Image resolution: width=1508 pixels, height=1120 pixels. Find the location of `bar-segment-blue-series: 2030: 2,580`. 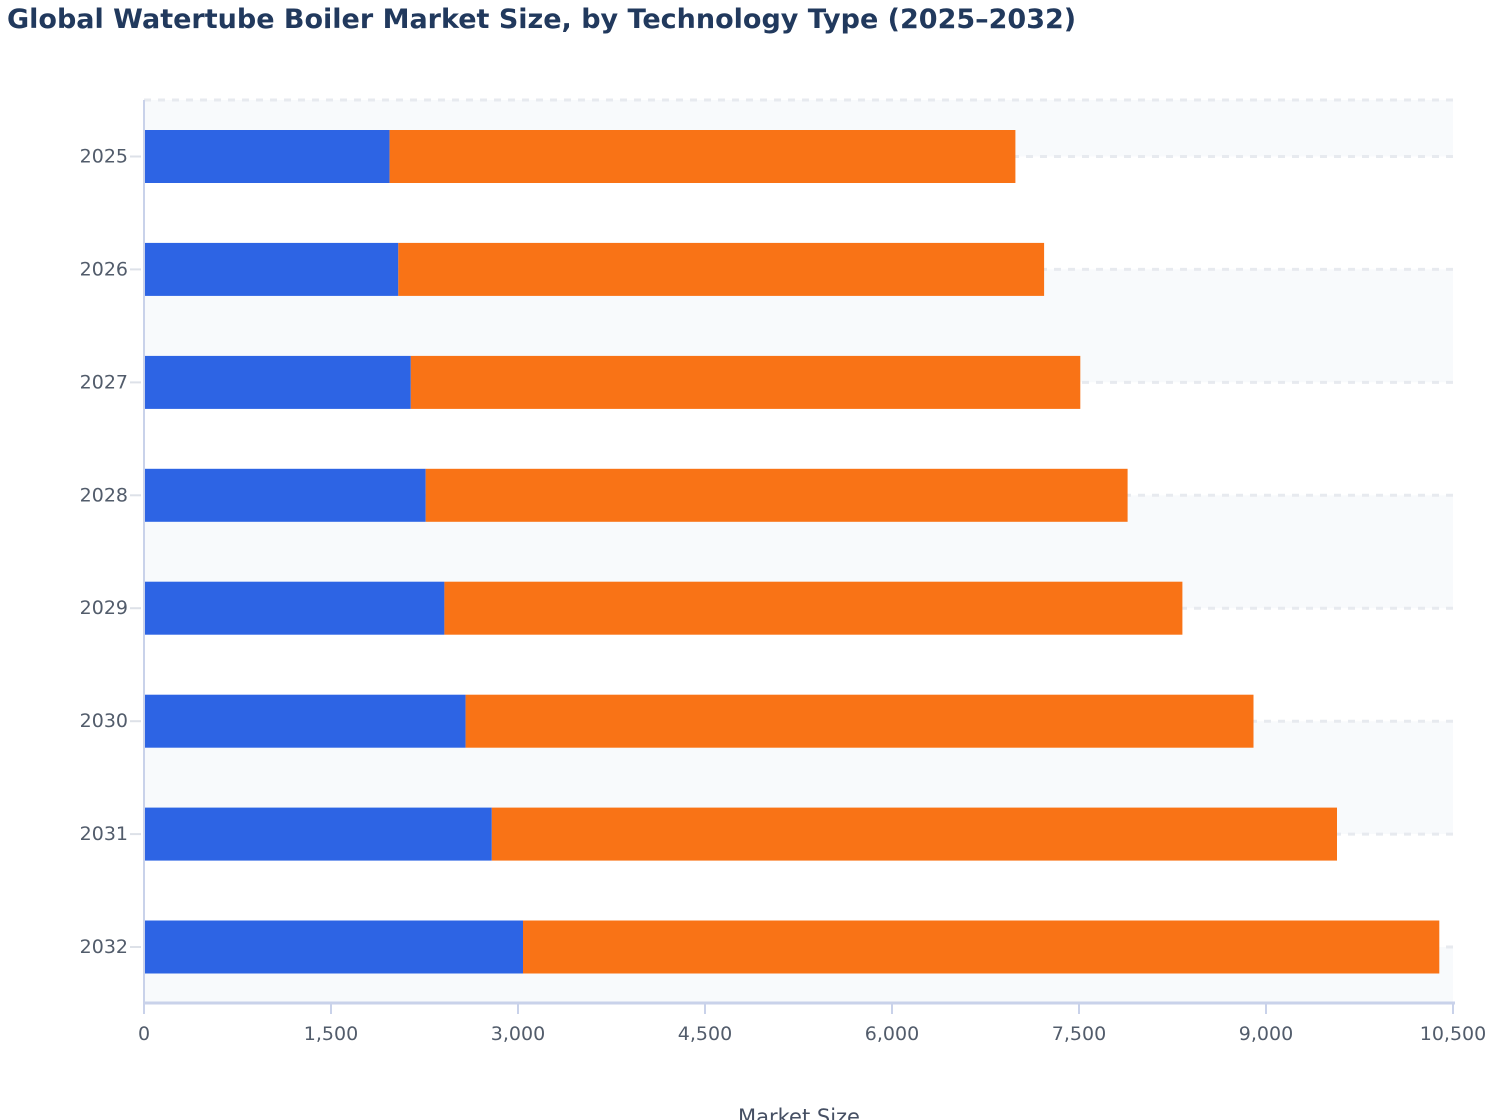

bar-segment-blue-series: 2030: 2,580 is located at coordinates (305, 721).